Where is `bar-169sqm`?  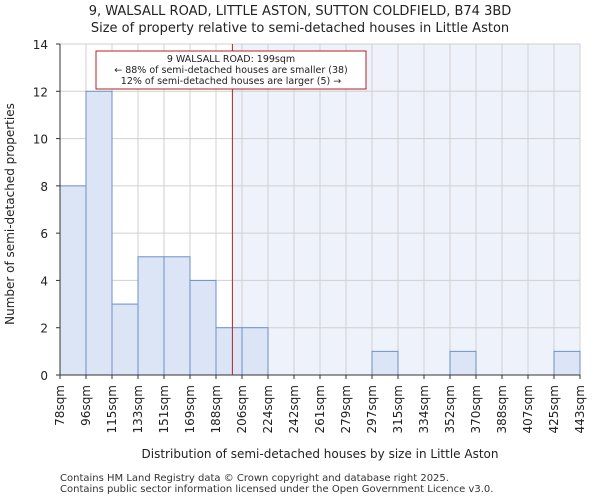 bar-169sqm is located at coordinates (203, 327).